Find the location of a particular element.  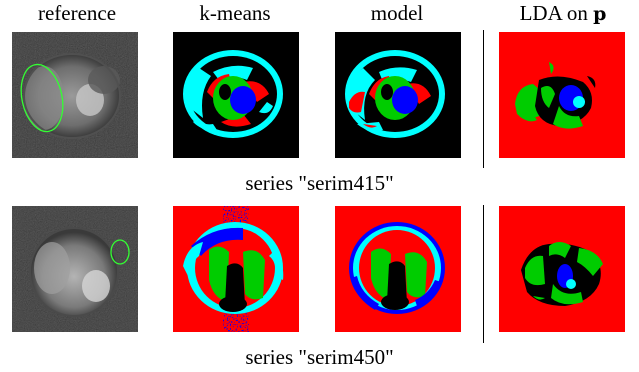

header-lda-prefix: LDA on is located at coordinates (556, 13).